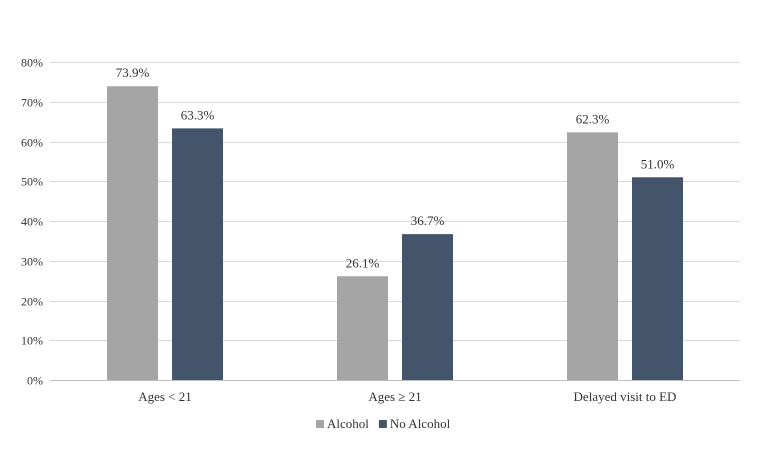 This screenshot has width=757, height=451. Describe the element at coordinates (625, 396) in the screenshot. I see `x-category-label: Delayed visit to ED` at that location.